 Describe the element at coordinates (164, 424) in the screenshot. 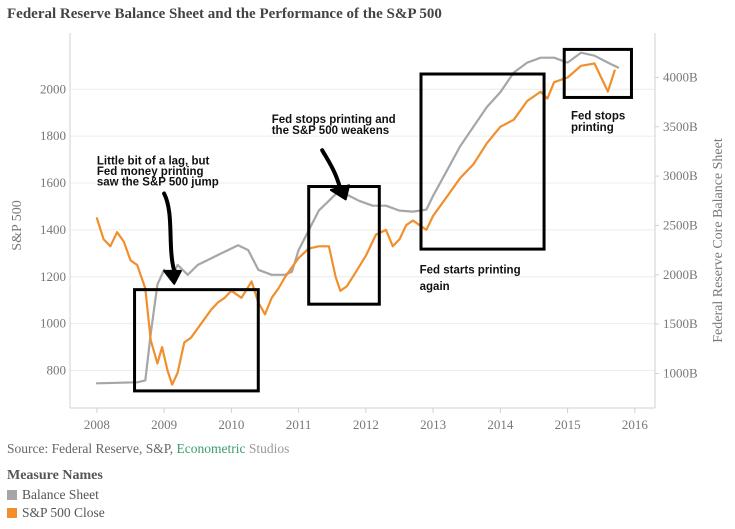

I see `x-tick-label: 2009` at that location.